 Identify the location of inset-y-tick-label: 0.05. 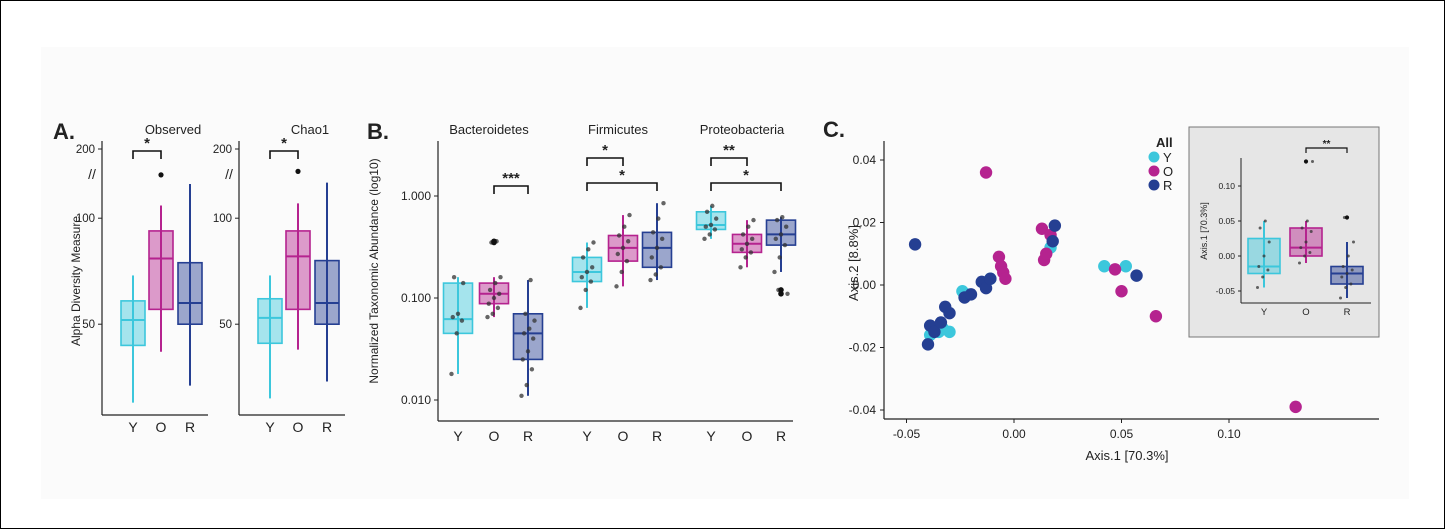
(1226, 221).